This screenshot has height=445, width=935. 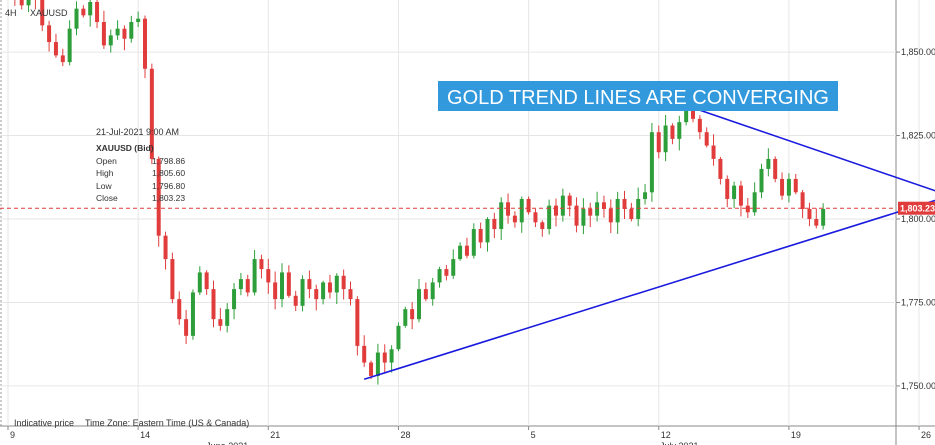 I want to click on last-price-label: 1,803.23, so click(x=917, y=209).